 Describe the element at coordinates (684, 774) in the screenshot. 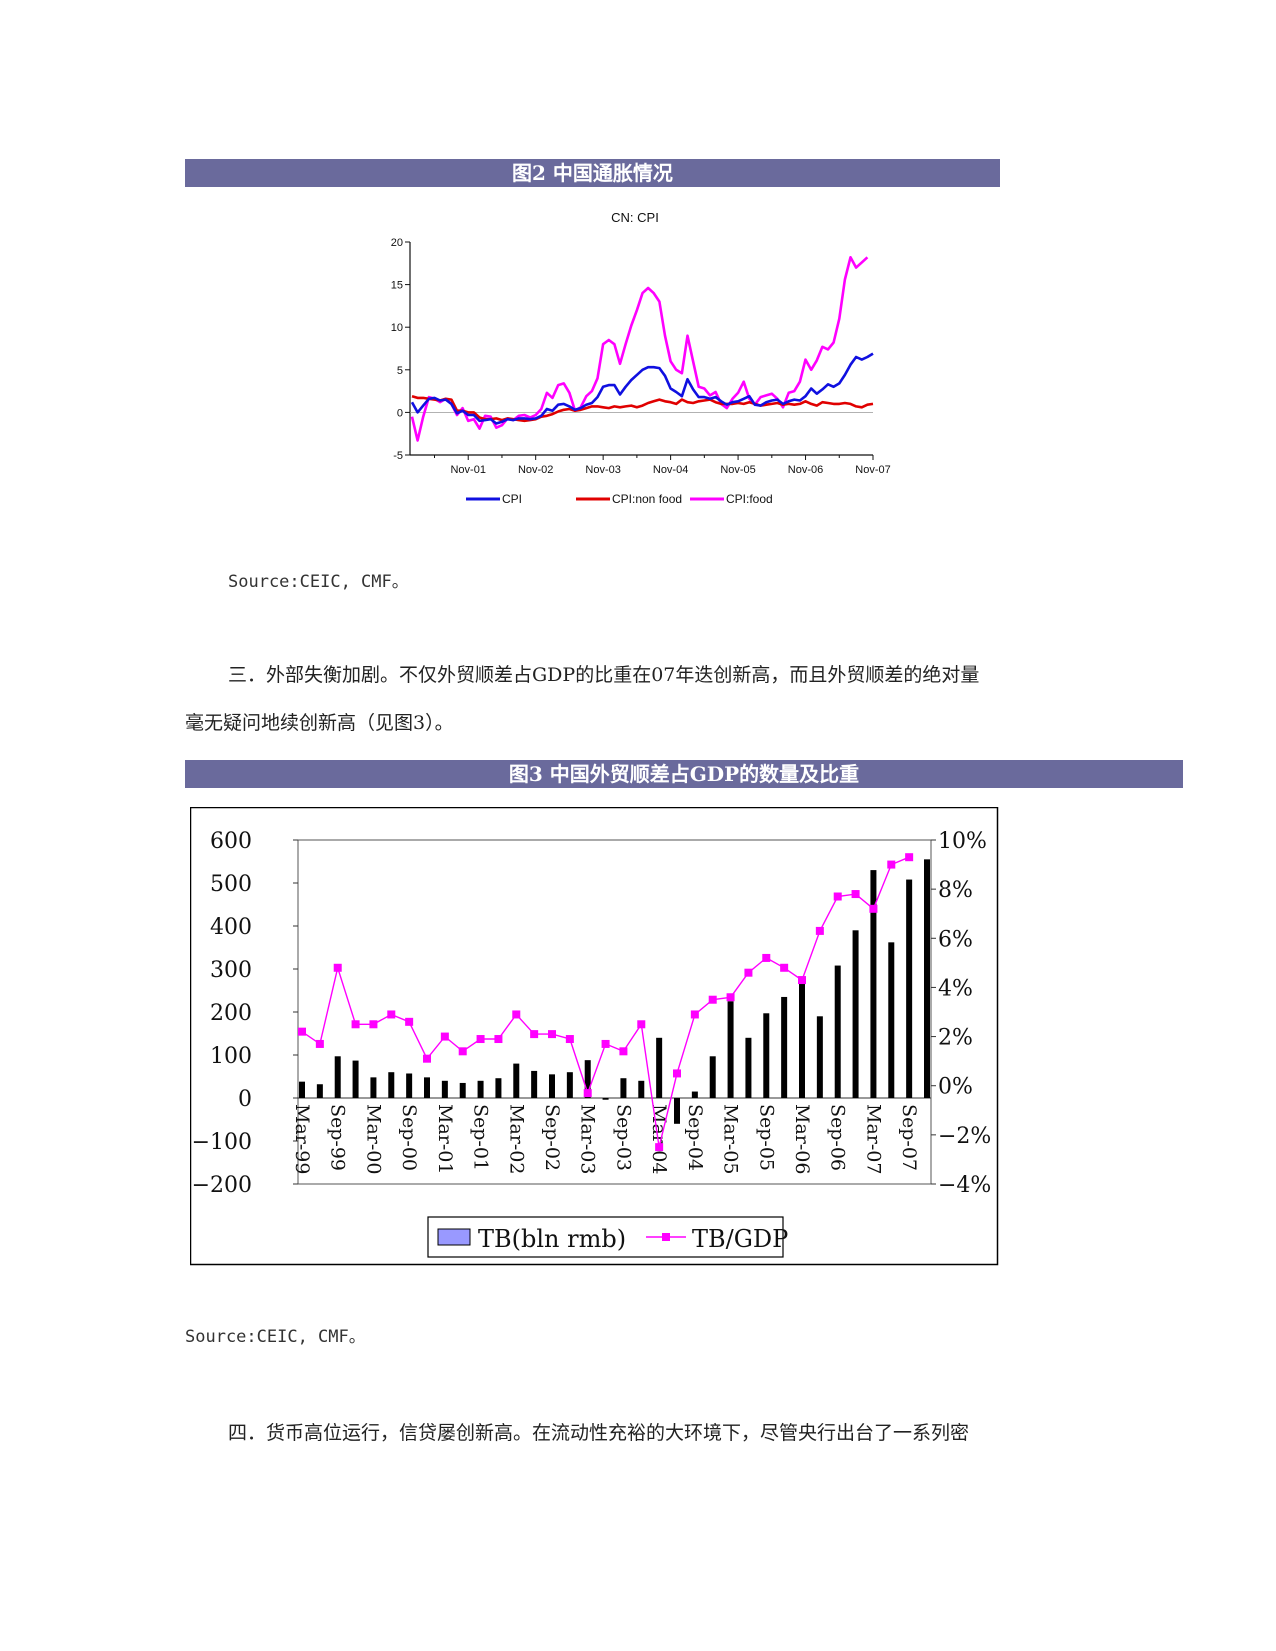

I see `figure3-banner: 图3 中国外贸顺差占GDP的数量及比重` at that location.